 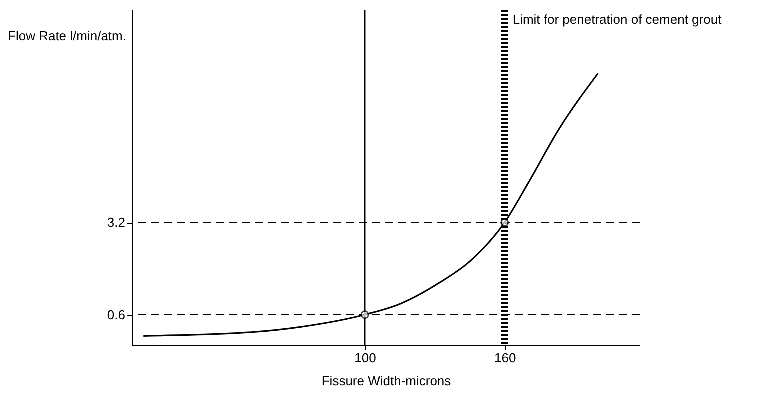 I want to click on x-tick-label: 160, so click(x=505, y=358).